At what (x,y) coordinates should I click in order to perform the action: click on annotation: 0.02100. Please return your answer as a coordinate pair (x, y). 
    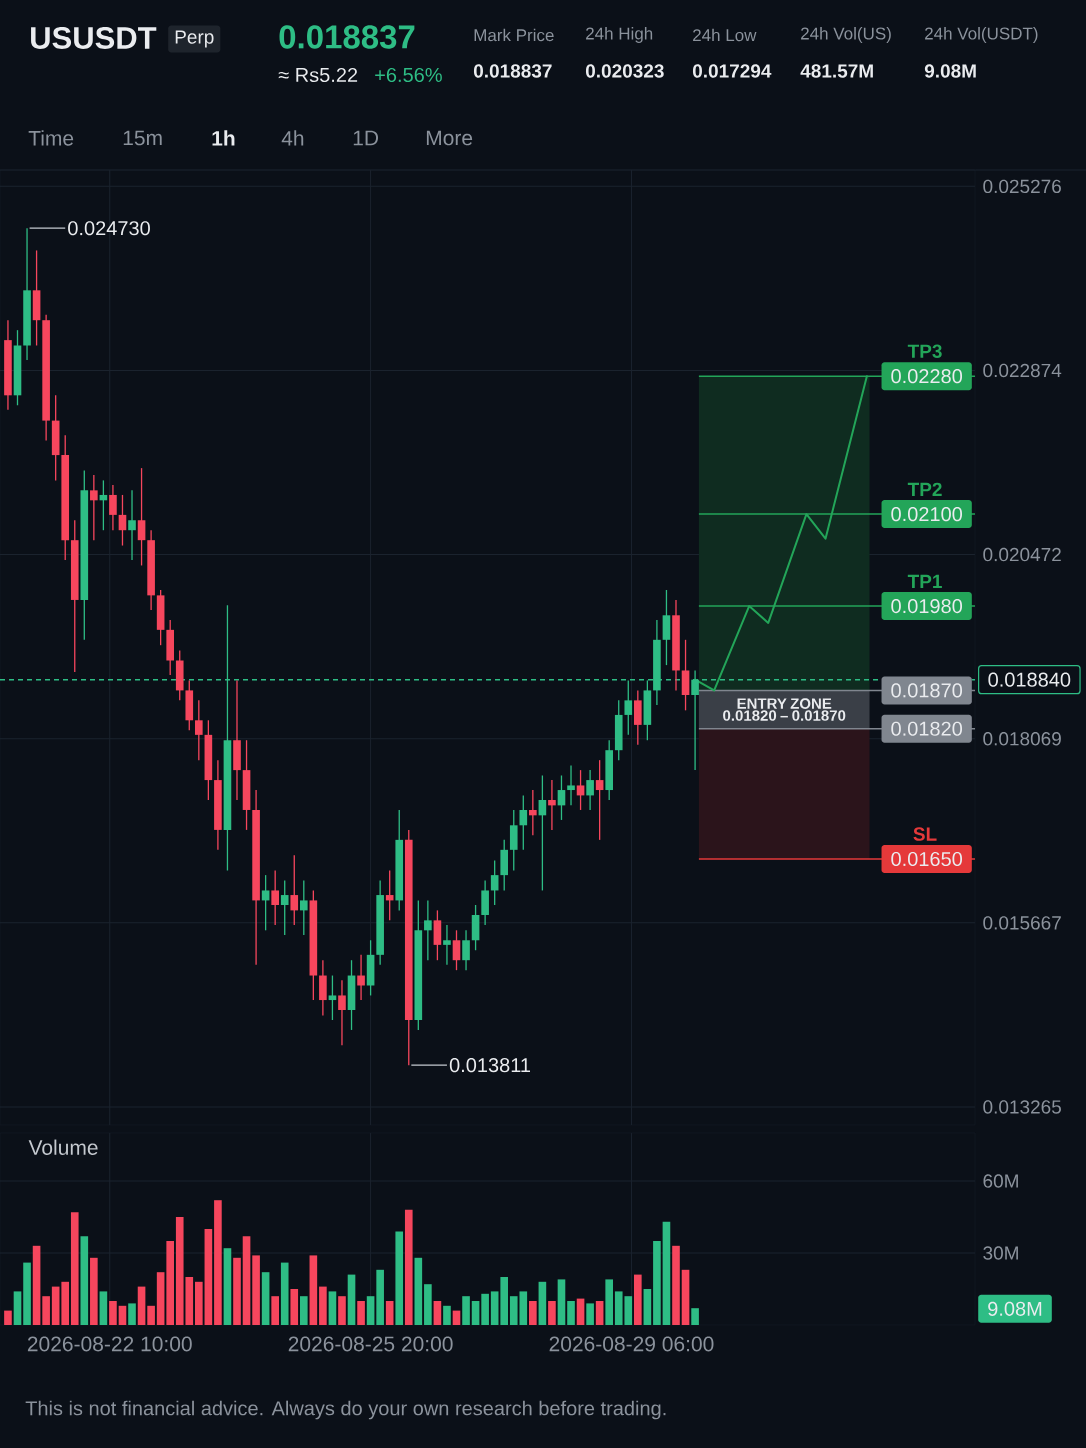
    Looking at the image, I should click on (927, 514).